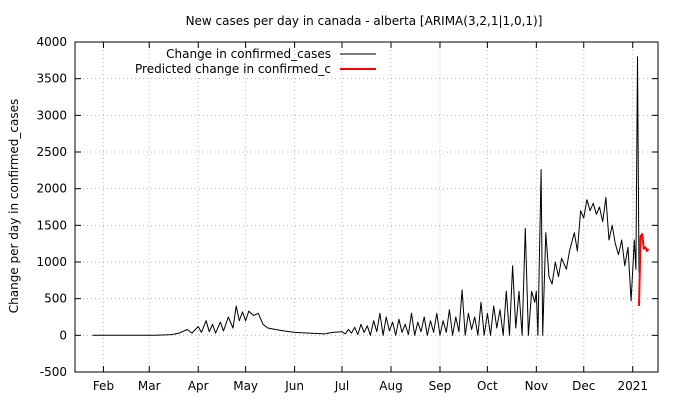 This screenshot has height=400, width=680. What do you see at coordinates (198, 386) in the screenshot?
I see `x-tick-label: Apr` at bounding box center [198, 386].